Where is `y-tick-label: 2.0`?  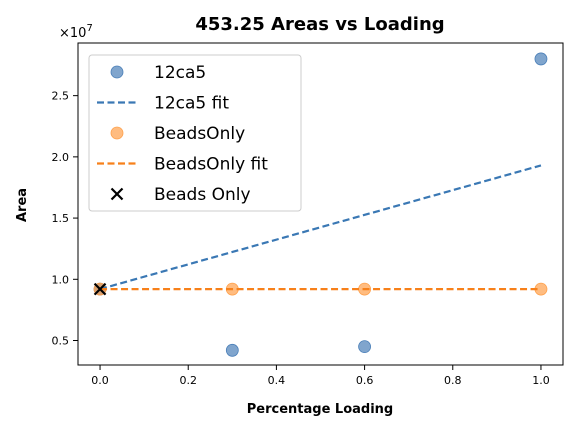
y-tick-label: 2.0 is located at coordinates (61, 157).